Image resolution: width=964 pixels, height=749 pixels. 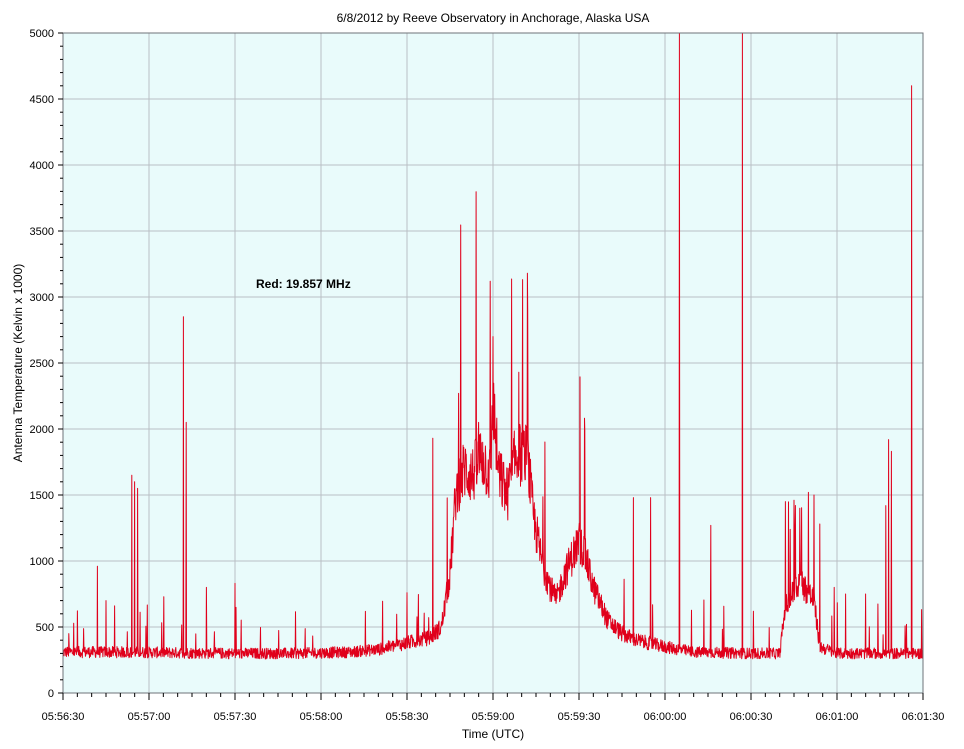 I want to click on x-axis-title: Time (UTC), so click(x=493, y=734).